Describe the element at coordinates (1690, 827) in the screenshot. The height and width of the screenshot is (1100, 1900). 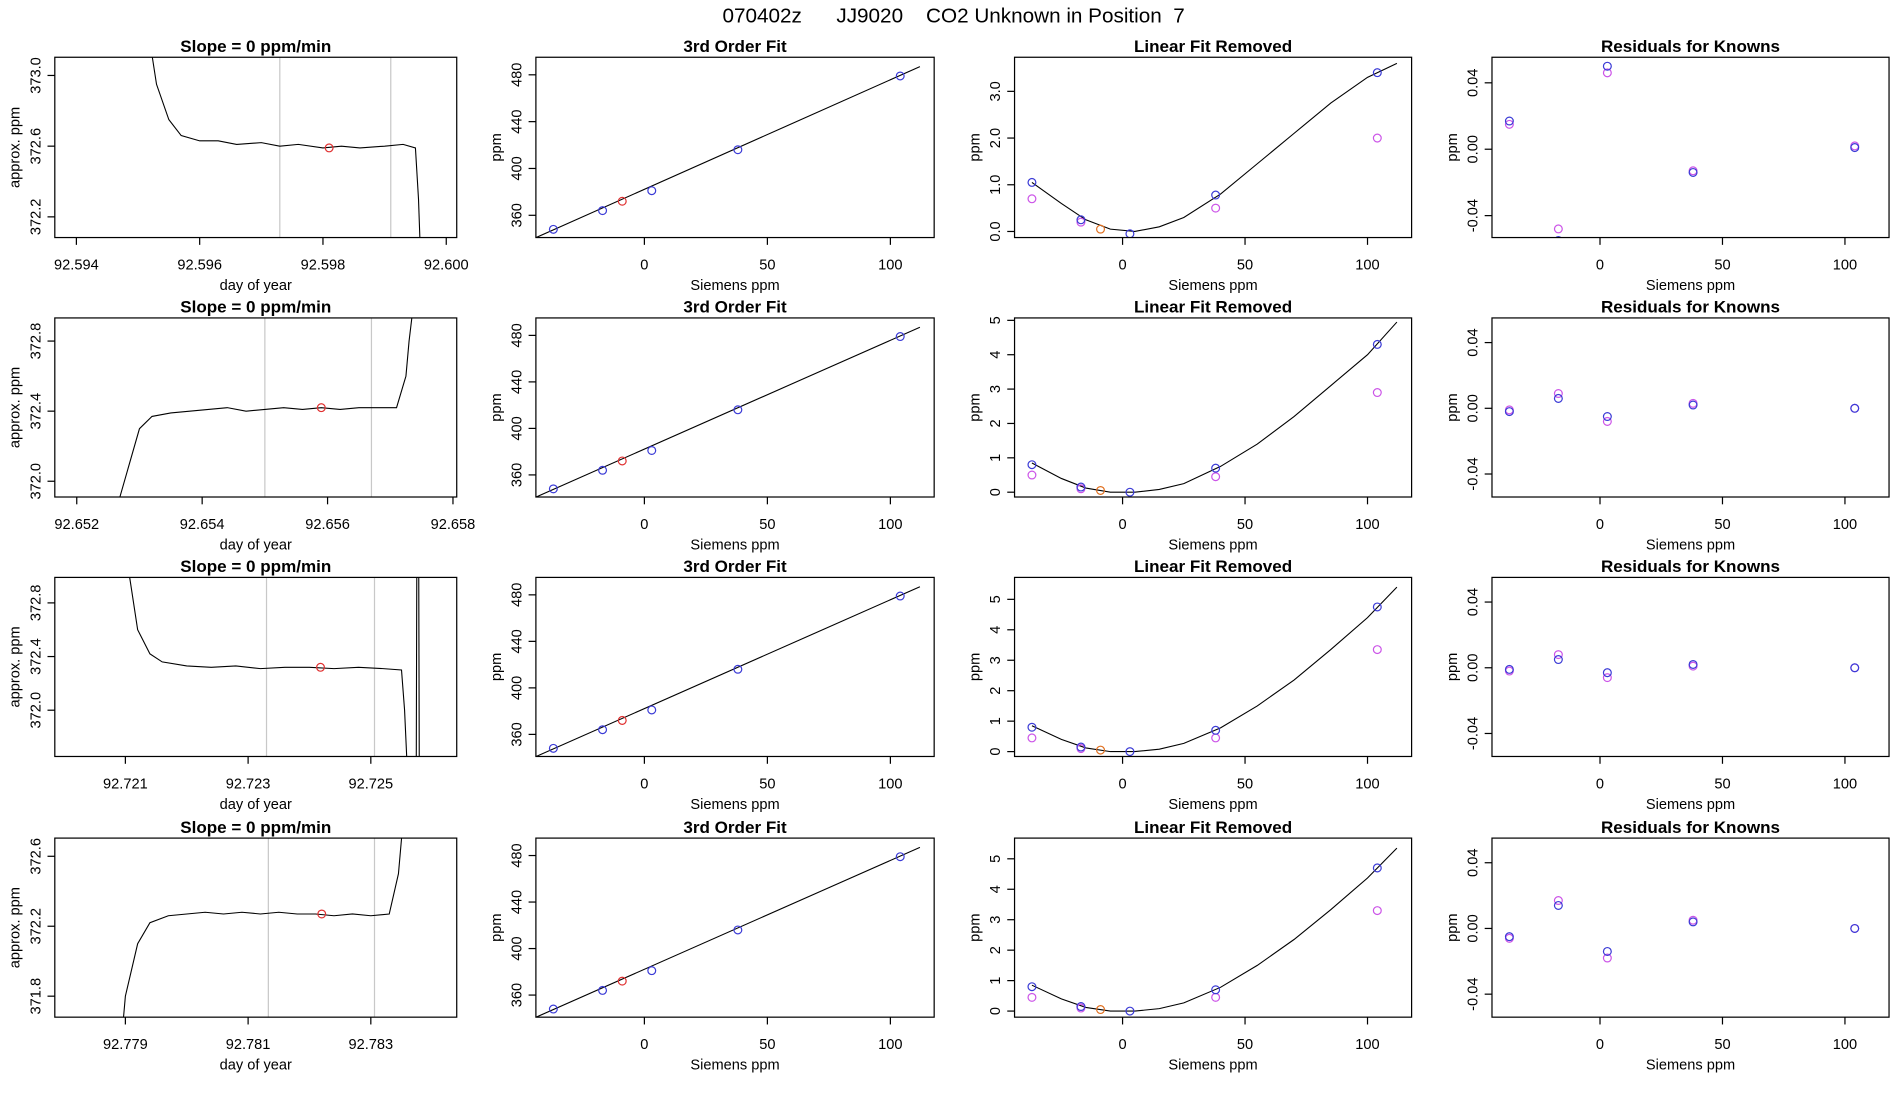
I see `panel-title: Residuals for Knowns` at that location.